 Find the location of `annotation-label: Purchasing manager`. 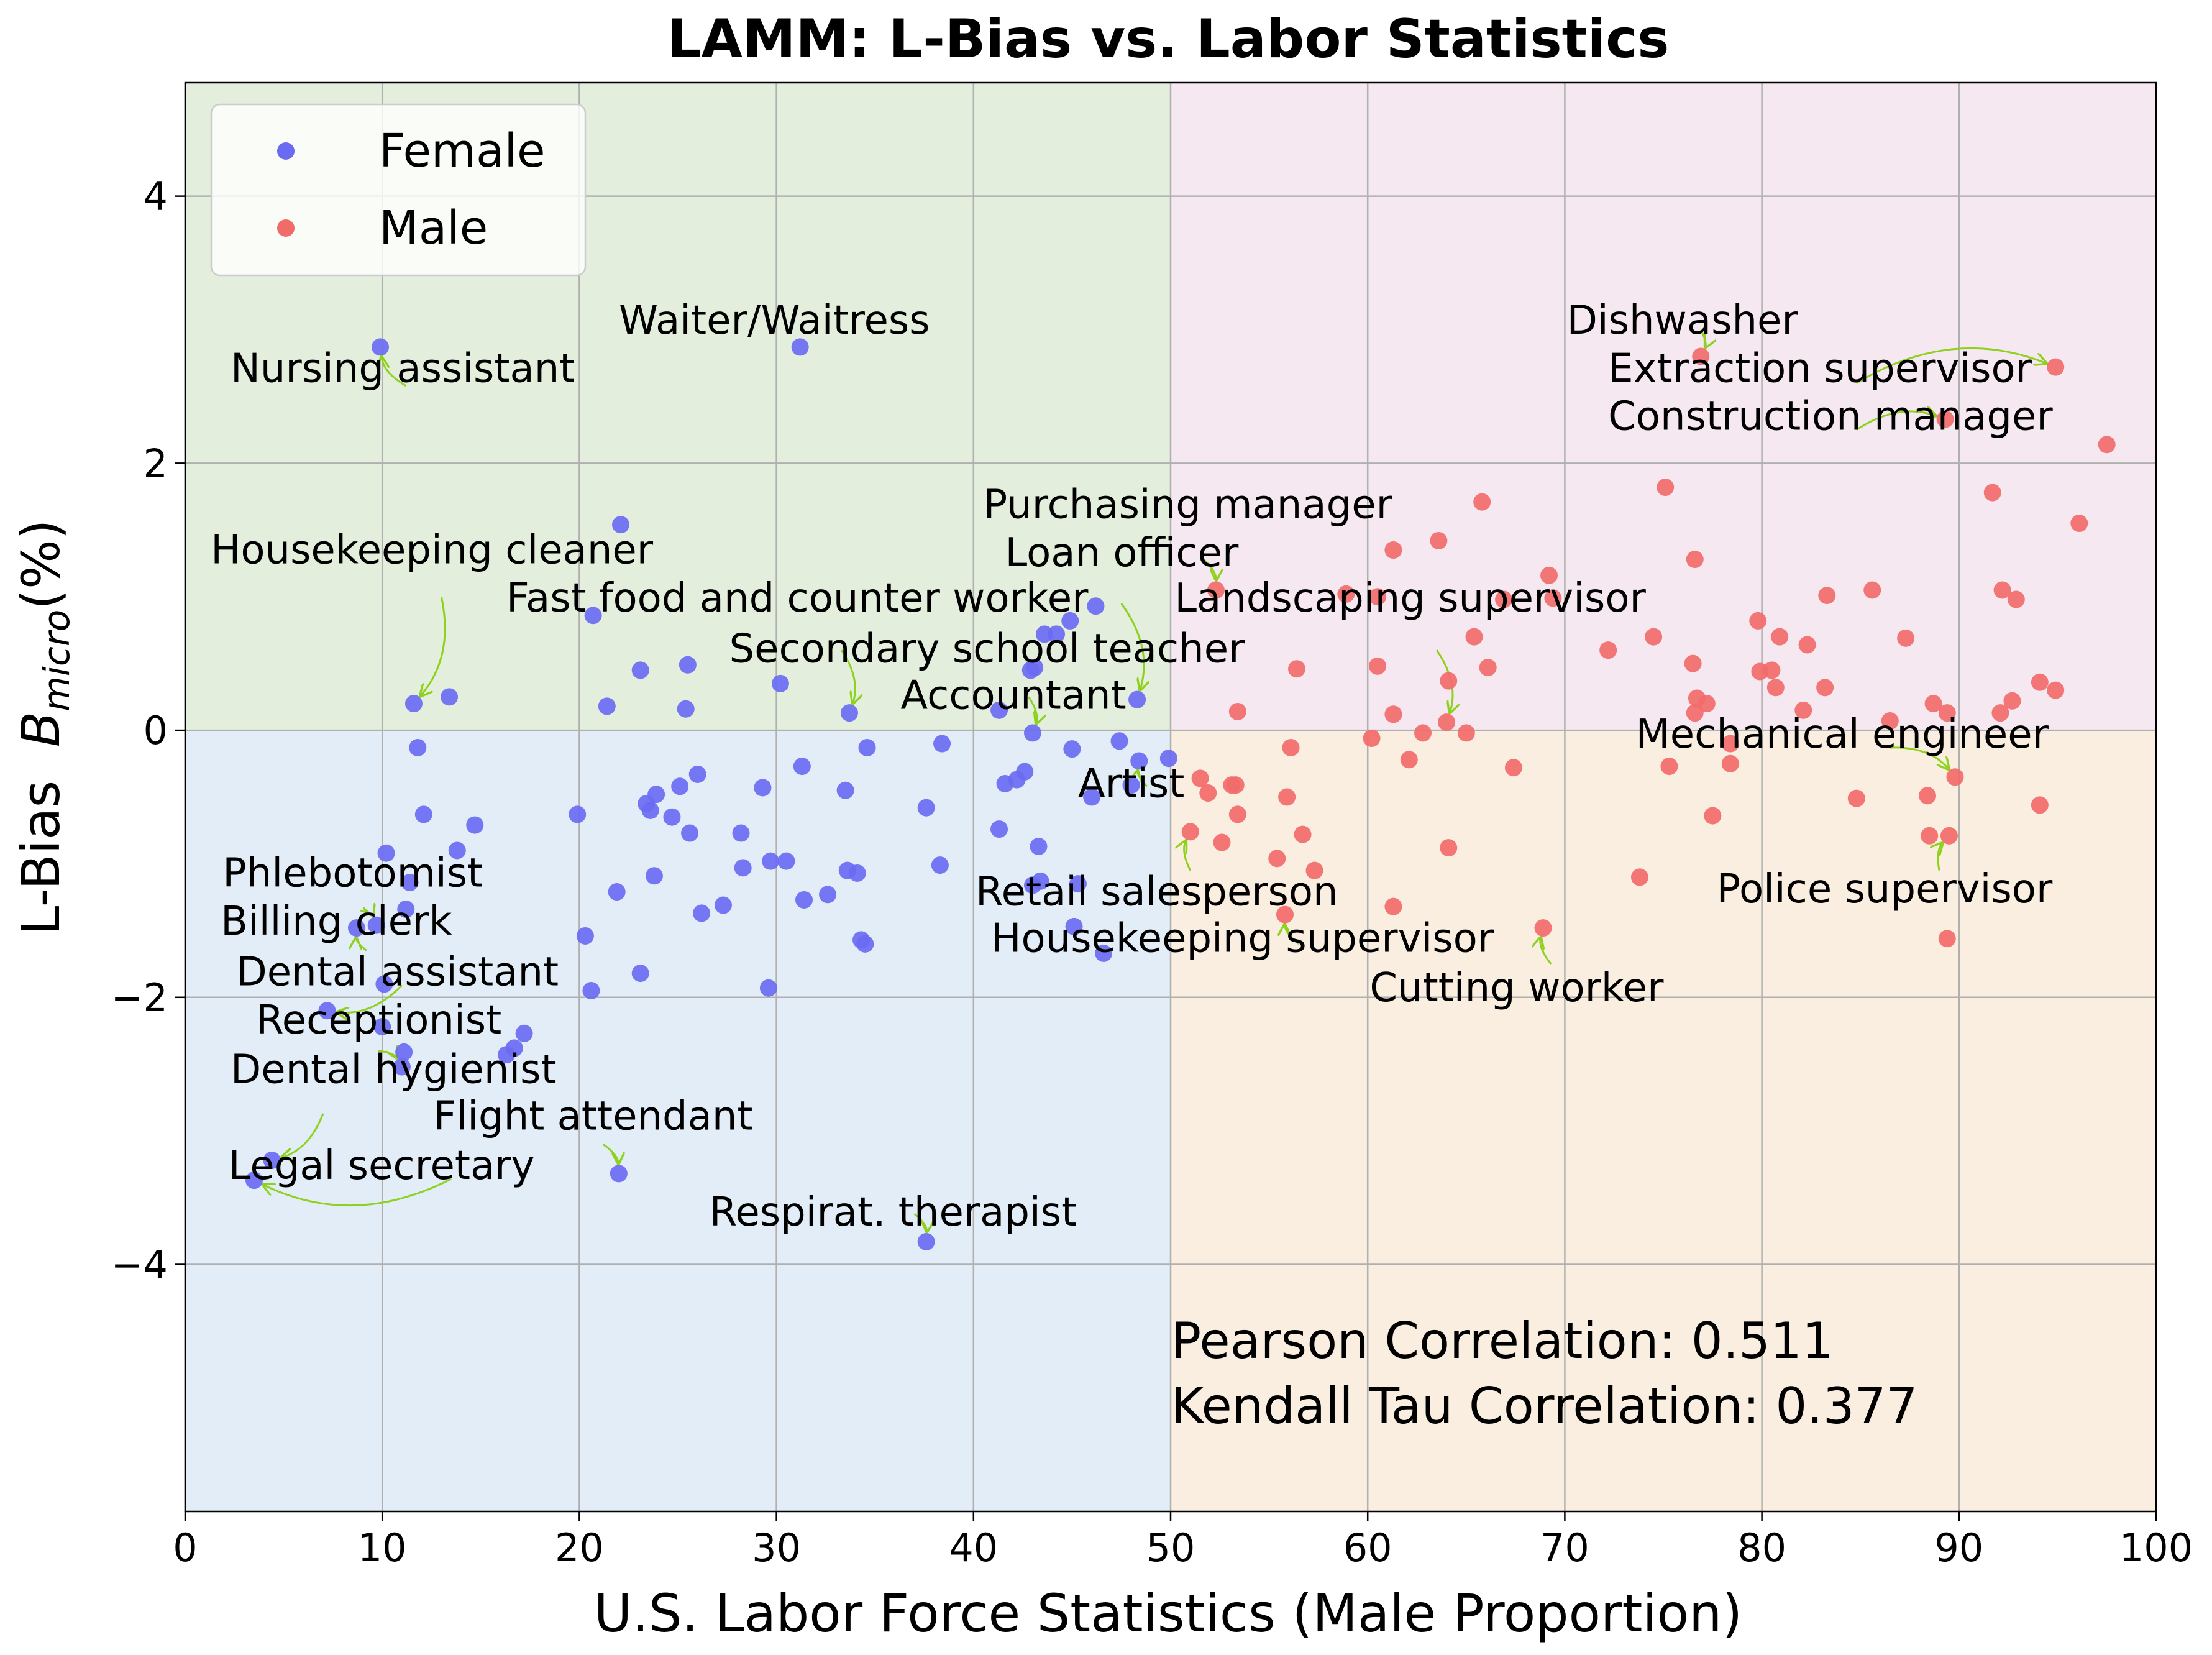

annotation-label: Purchasing manager is located at coordinates (1188, 505).